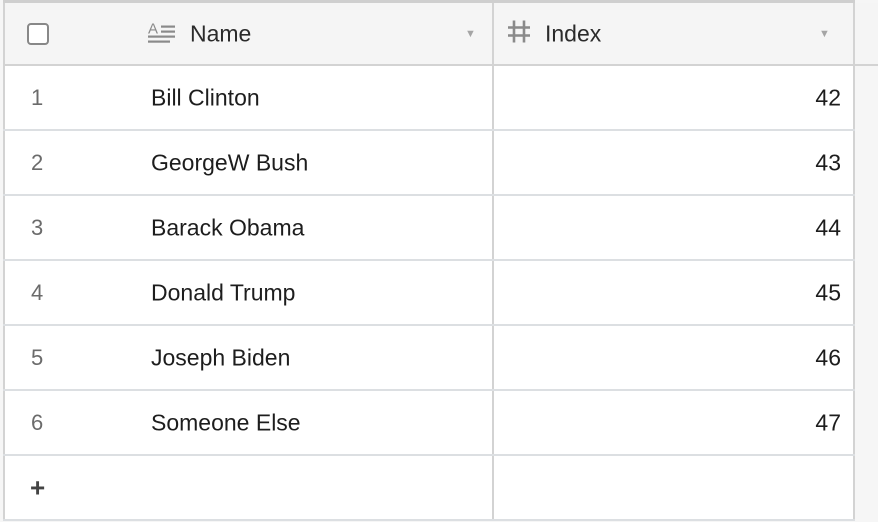 This screenshot has width=878, height=522. Describe the element at coordinates (674, 422) in the screenshot. I see `index-cell: 47` at that location.